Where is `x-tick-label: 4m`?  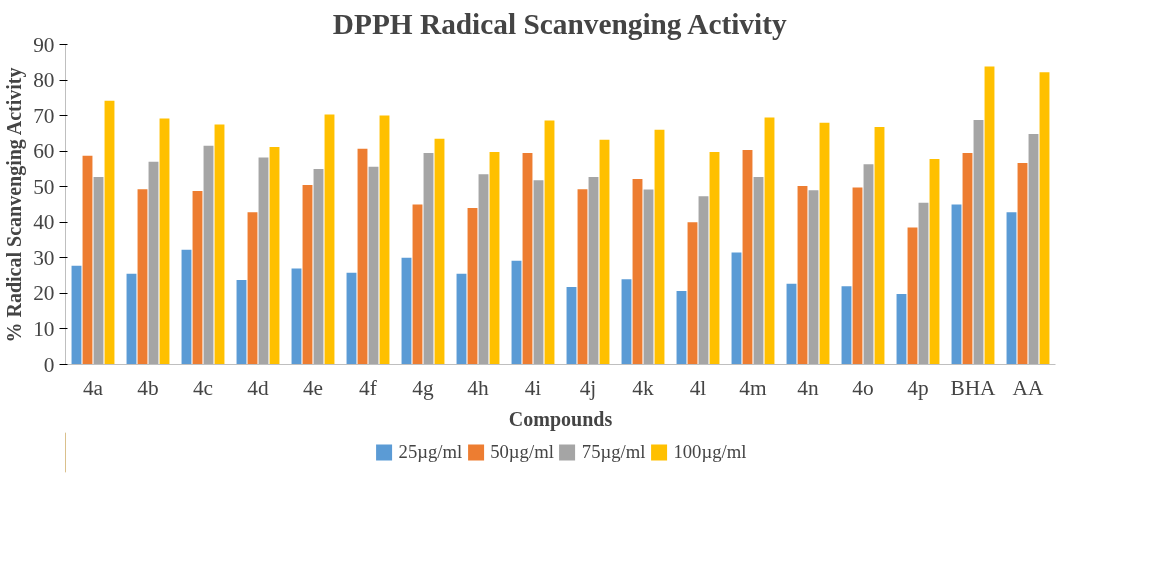
x-tick-label: 4m is located at coordinates (753, 387).